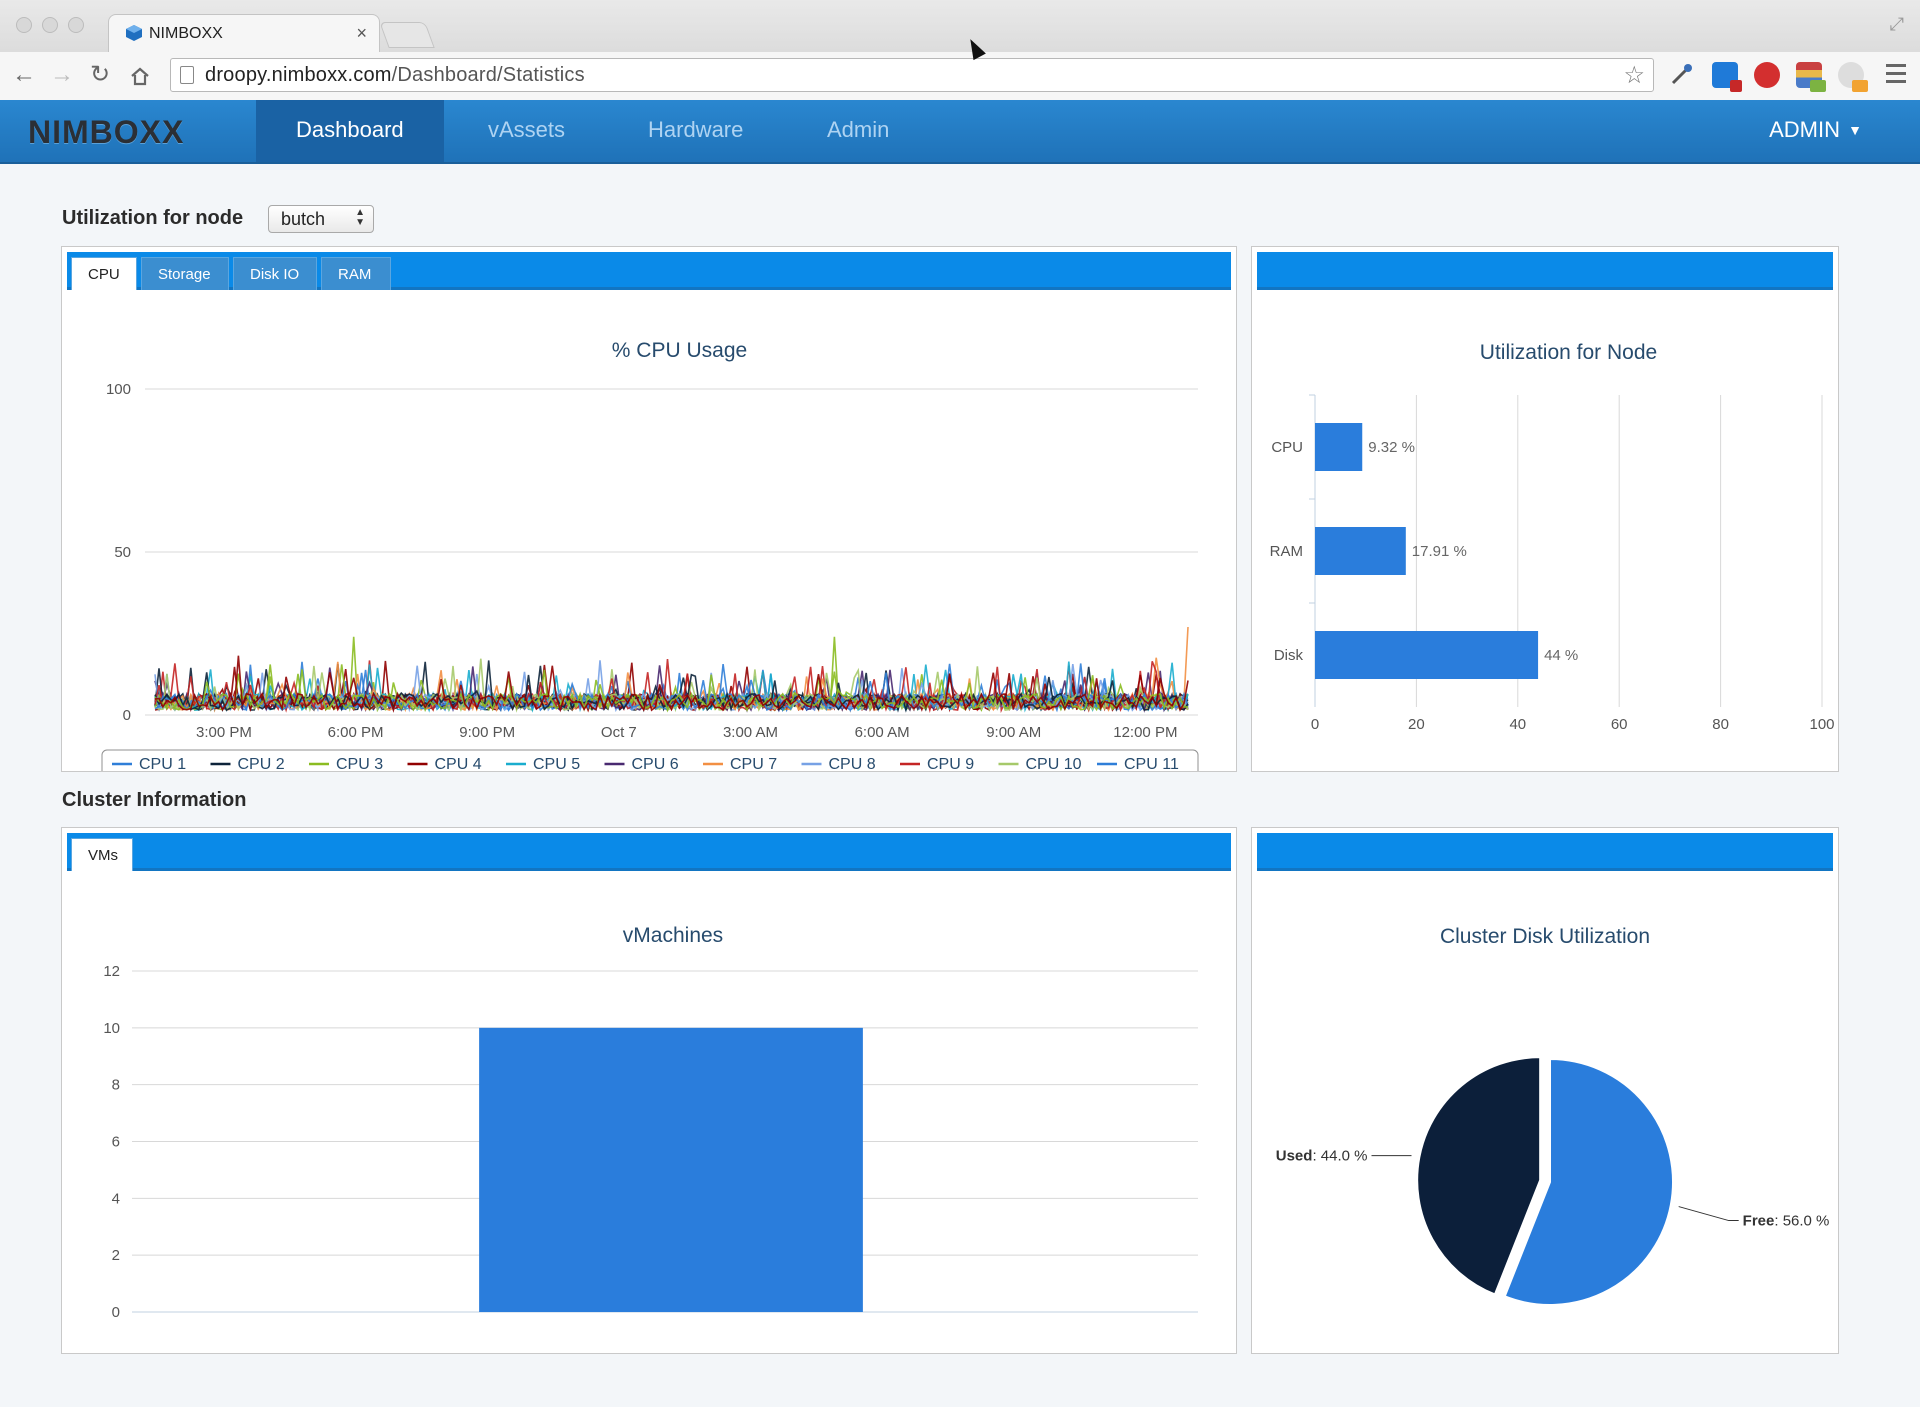 Image resolution: width=1920 pixels, height=1407 pixels. Describe the element at coordinates (50, 25) in the screenshot. I see `window-minimize-button` at that location.